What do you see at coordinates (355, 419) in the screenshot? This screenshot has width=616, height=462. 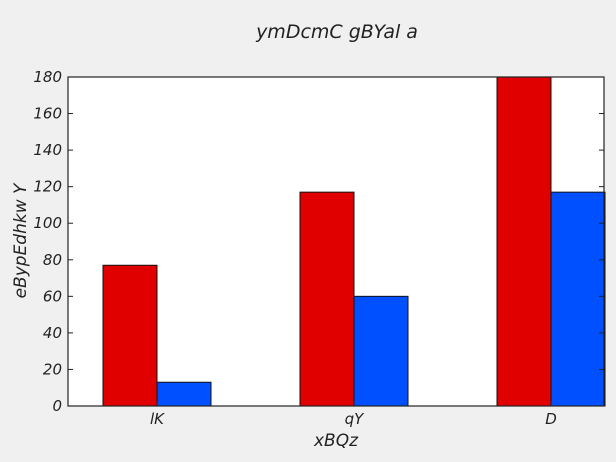 I see `x-tick-label: qY` at bounding box center [355, 419].